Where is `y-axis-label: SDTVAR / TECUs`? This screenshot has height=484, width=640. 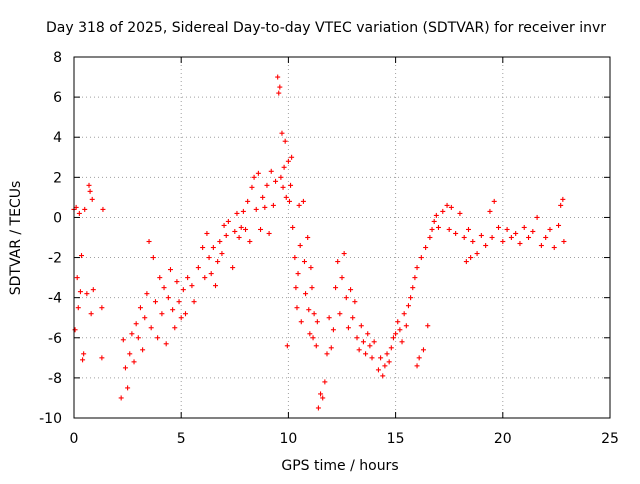 y-axis-label: SDTVAR / TECUs is located at coordinates (16, 238).